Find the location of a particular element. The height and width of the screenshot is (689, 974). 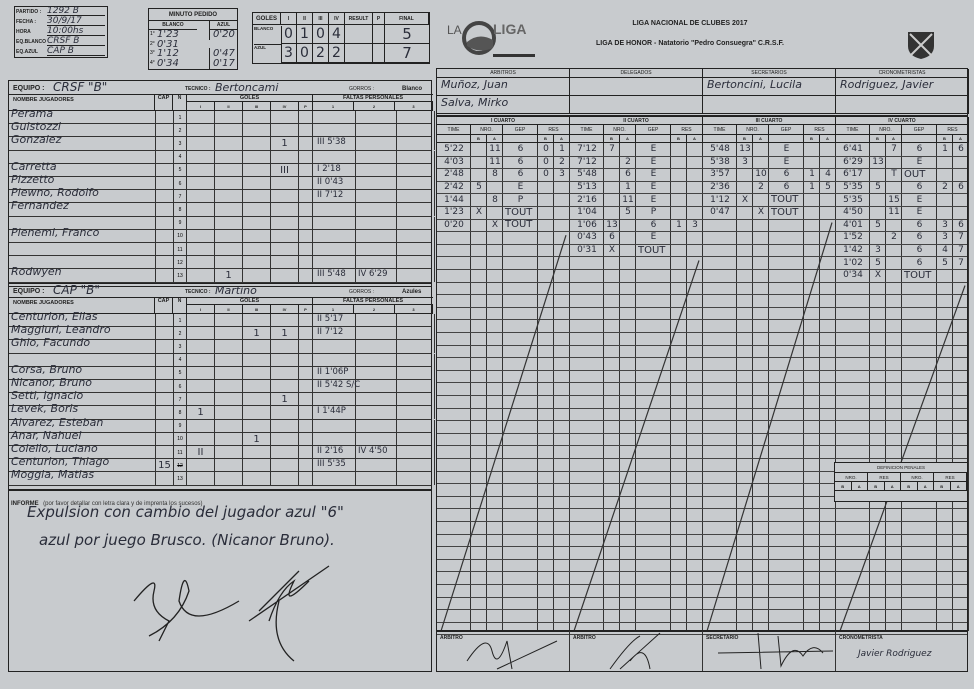

event-res-b: 3 is located at coordinates (945, 237).